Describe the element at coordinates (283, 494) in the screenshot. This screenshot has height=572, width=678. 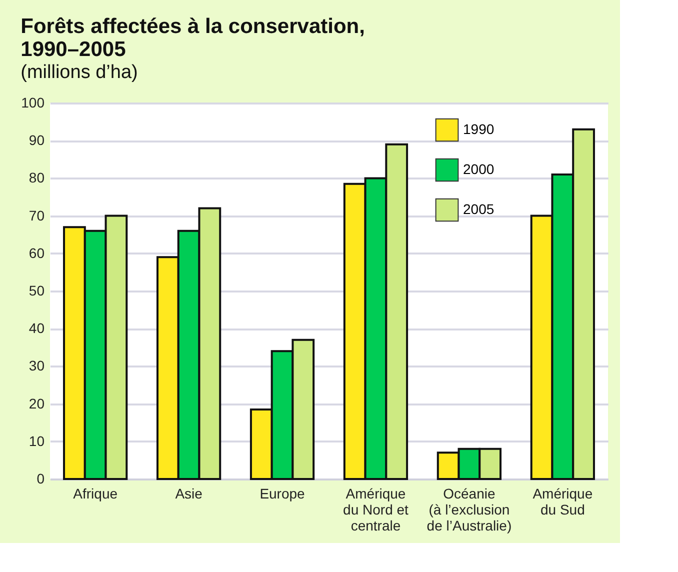
I see `x-tick-label: Europe` at that location.